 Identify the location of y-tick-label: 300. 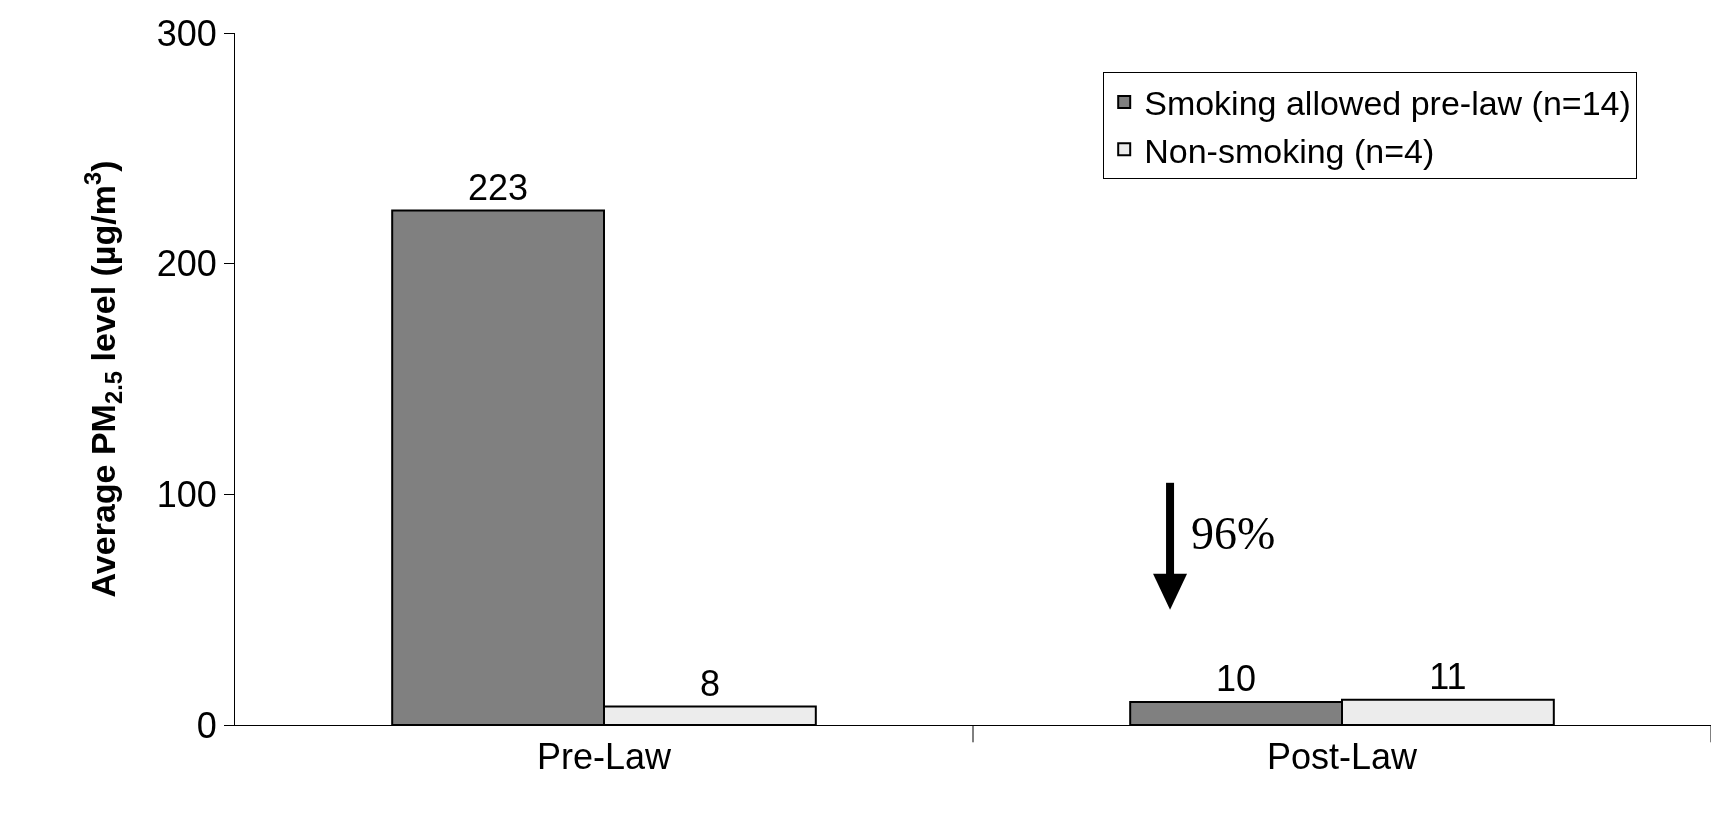
(186, 33).